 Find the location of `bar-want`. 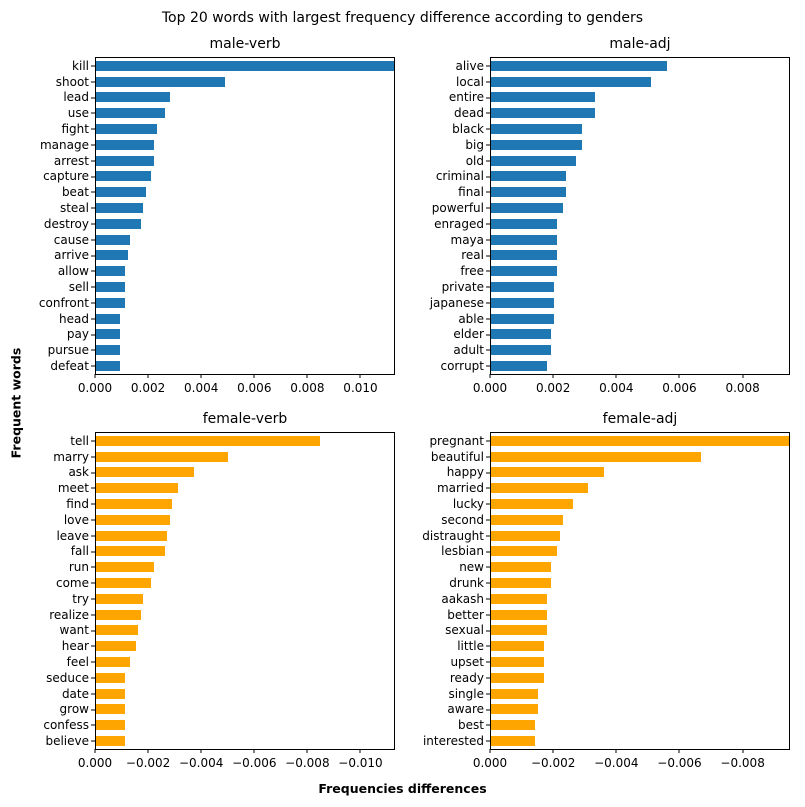

bar-want is located at coordinates (117, 630).